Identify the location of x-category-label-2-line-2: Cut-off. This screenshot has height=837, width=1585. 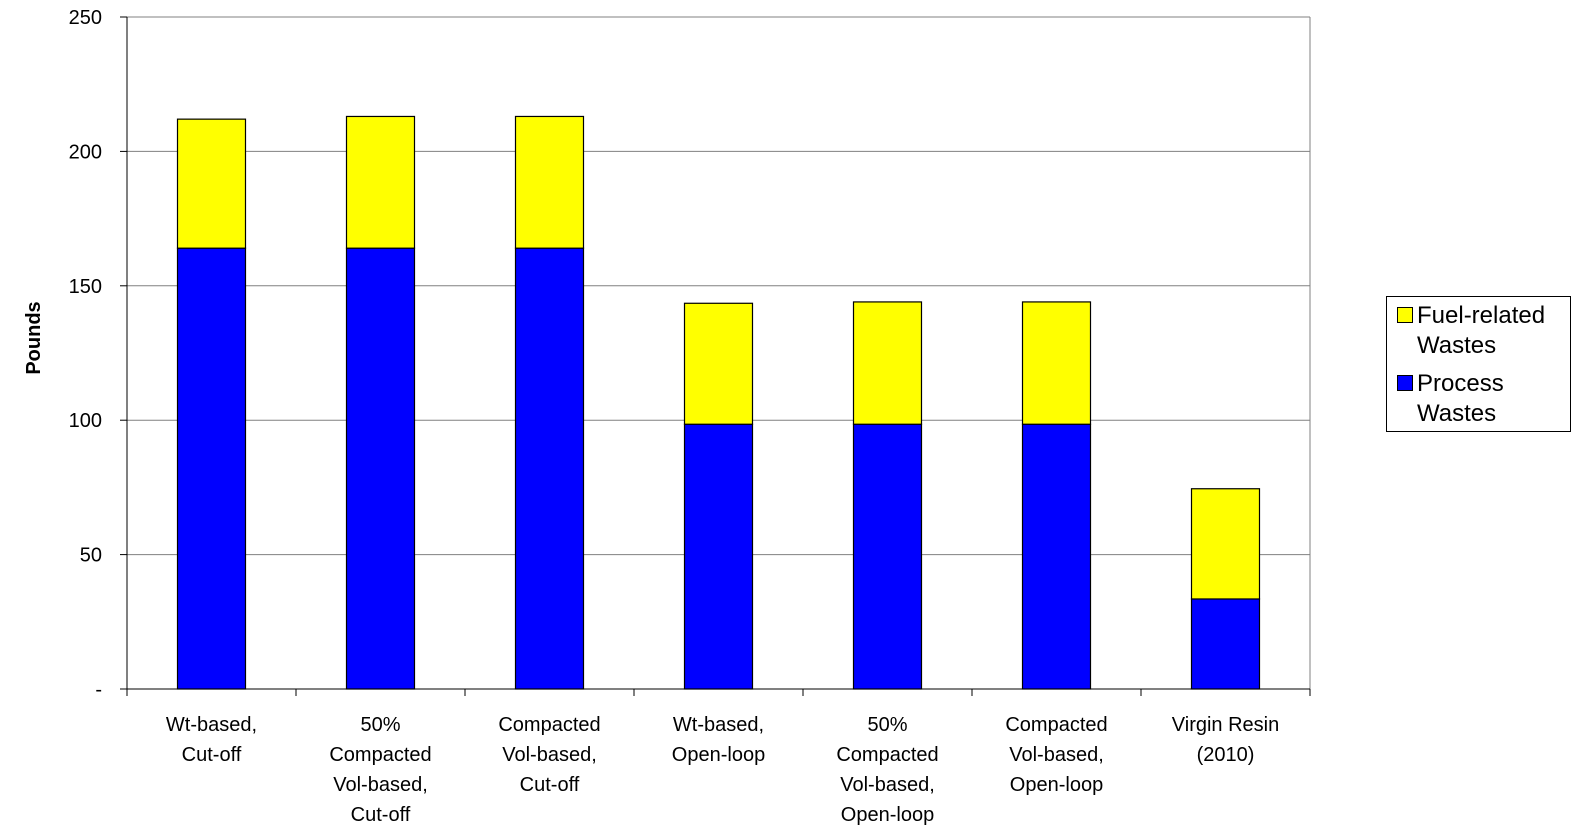
(550, 785).